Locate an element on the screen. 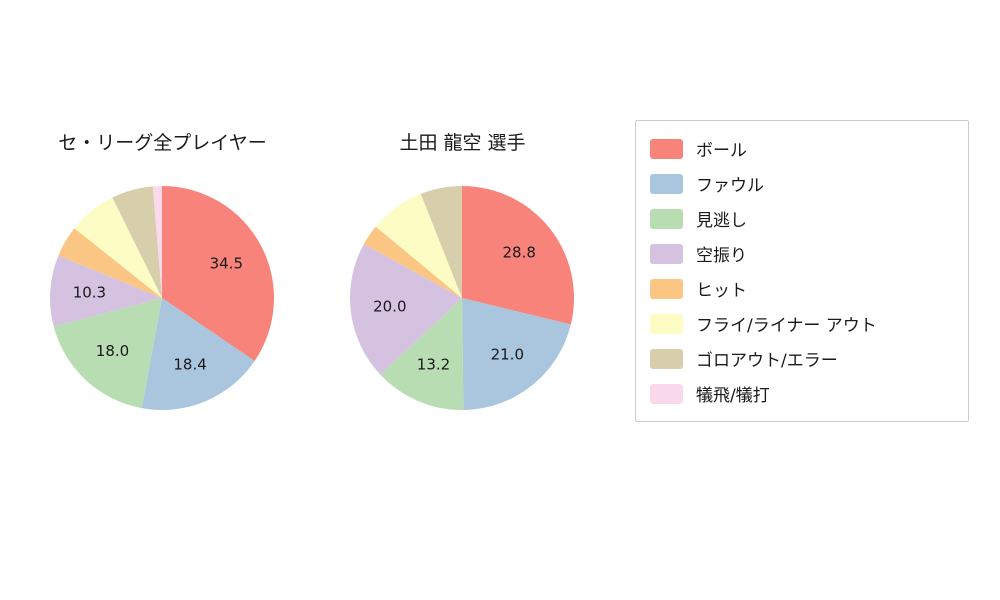 The width and height of the screenshot is (1000, 600). legend-label: 見逃し is located at coordinates (721, 221).